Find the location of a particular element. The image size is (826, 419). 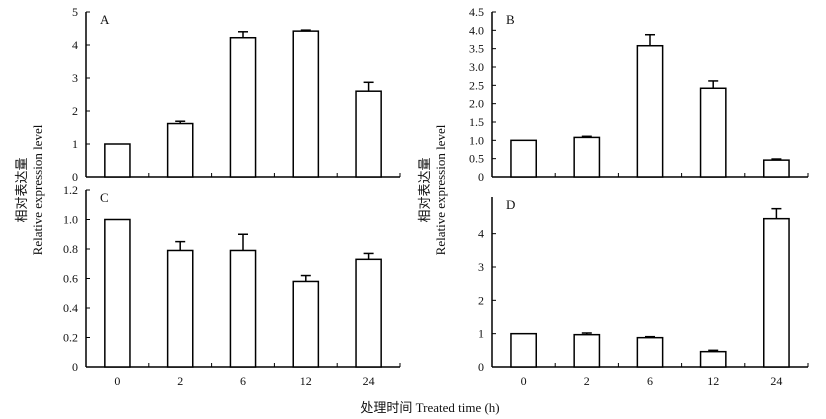

ylabel-left-cn: 相对表达量 is located at coordinates (21, 189).